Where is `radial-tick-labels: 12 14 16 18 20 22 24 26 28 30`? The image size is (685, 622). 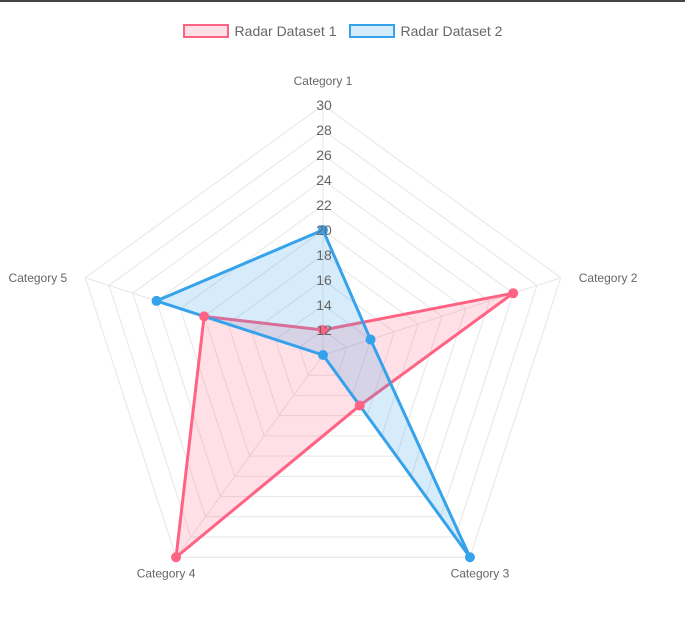
radial-tick-labels: 12 14 16 18 20 22 24 26 28 30 is located at coordinates (324, 217).